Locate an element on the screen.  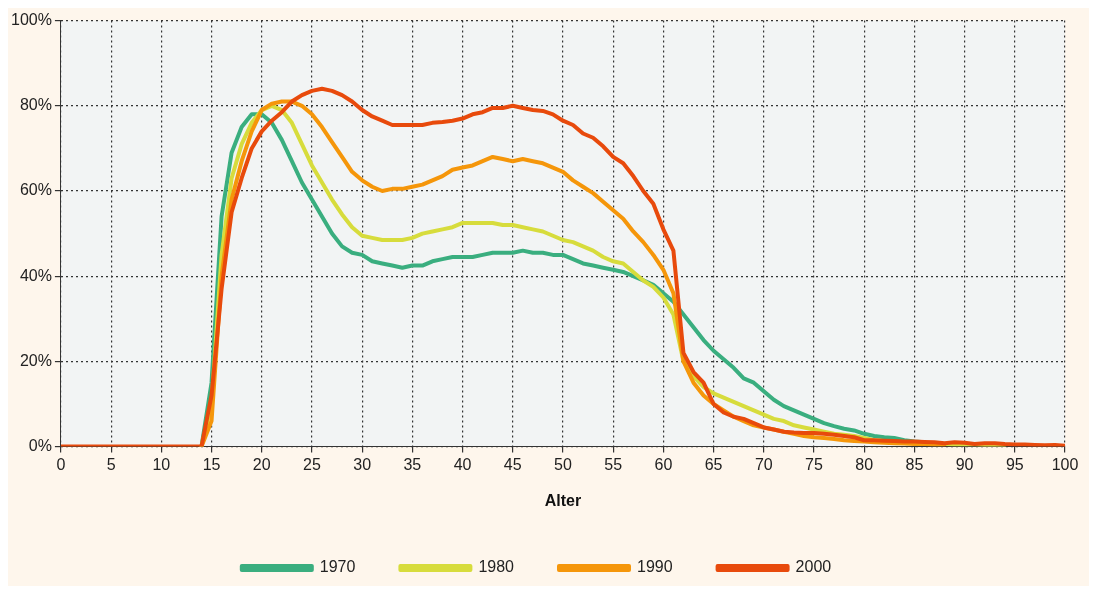
y-tick-label: 60% is located at coordinates (35, 190).